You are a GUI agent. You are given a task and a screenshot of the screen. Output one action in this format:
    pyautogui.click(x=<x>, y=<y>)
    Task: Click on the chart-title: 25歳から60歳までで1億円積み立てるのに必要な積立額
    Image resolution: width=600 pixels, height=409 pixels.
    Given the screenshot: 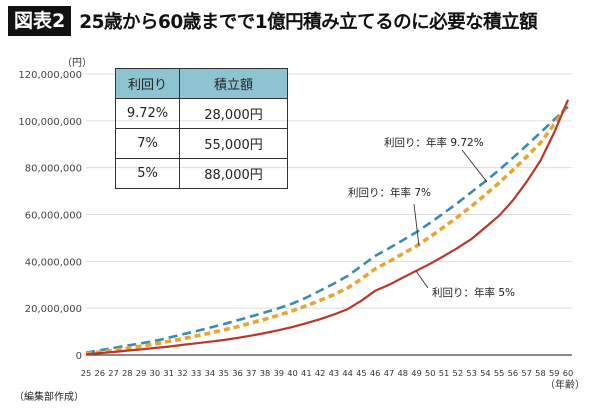 What is the action you would take?
    pyautogui.click(x=308, y=22)
    